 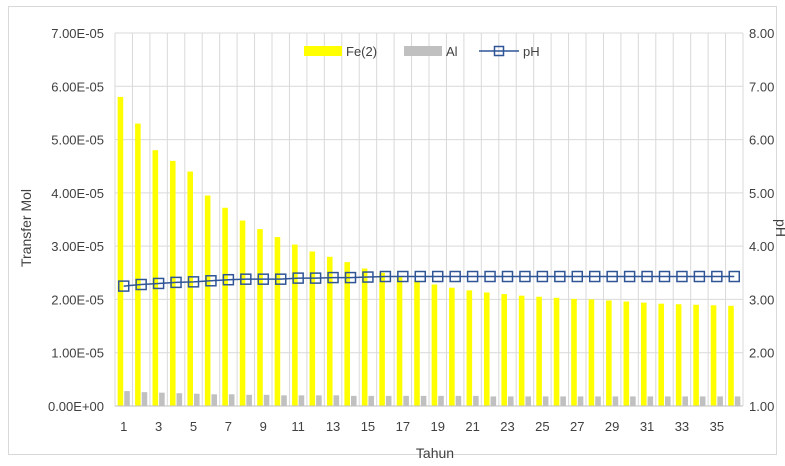 What do you see at coordinates (761, 353) in the screenshot?
I see `y2-tick-label: 2.00` at bounding box center [761, 353].